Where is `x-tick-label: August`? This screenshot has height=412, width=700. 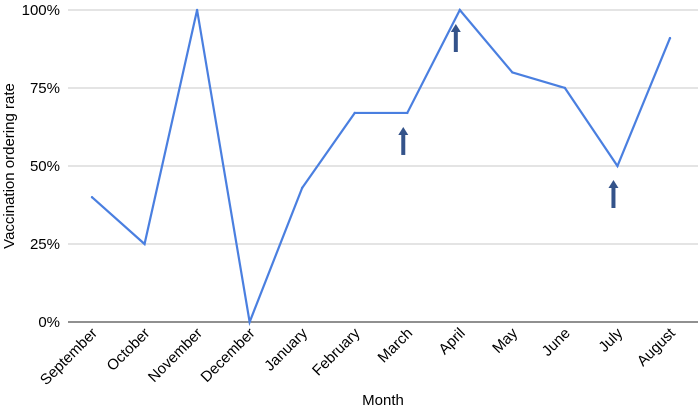
x-tick-label: August is located at coordinates (657, 347).